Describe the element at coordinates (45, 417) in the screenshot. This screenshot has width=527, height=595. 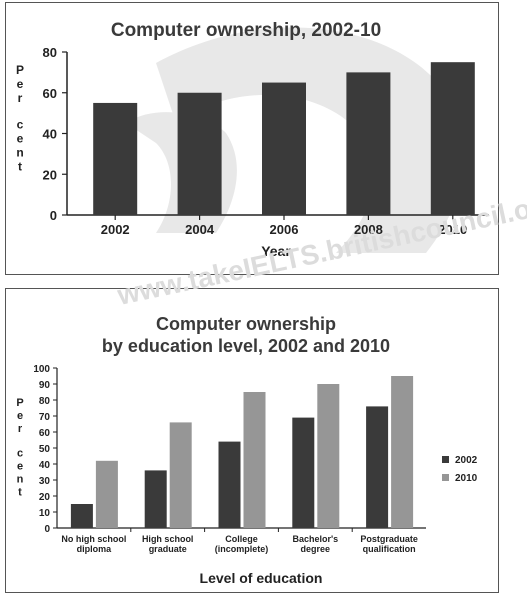
I see `y-tick-label: 70` at that location.